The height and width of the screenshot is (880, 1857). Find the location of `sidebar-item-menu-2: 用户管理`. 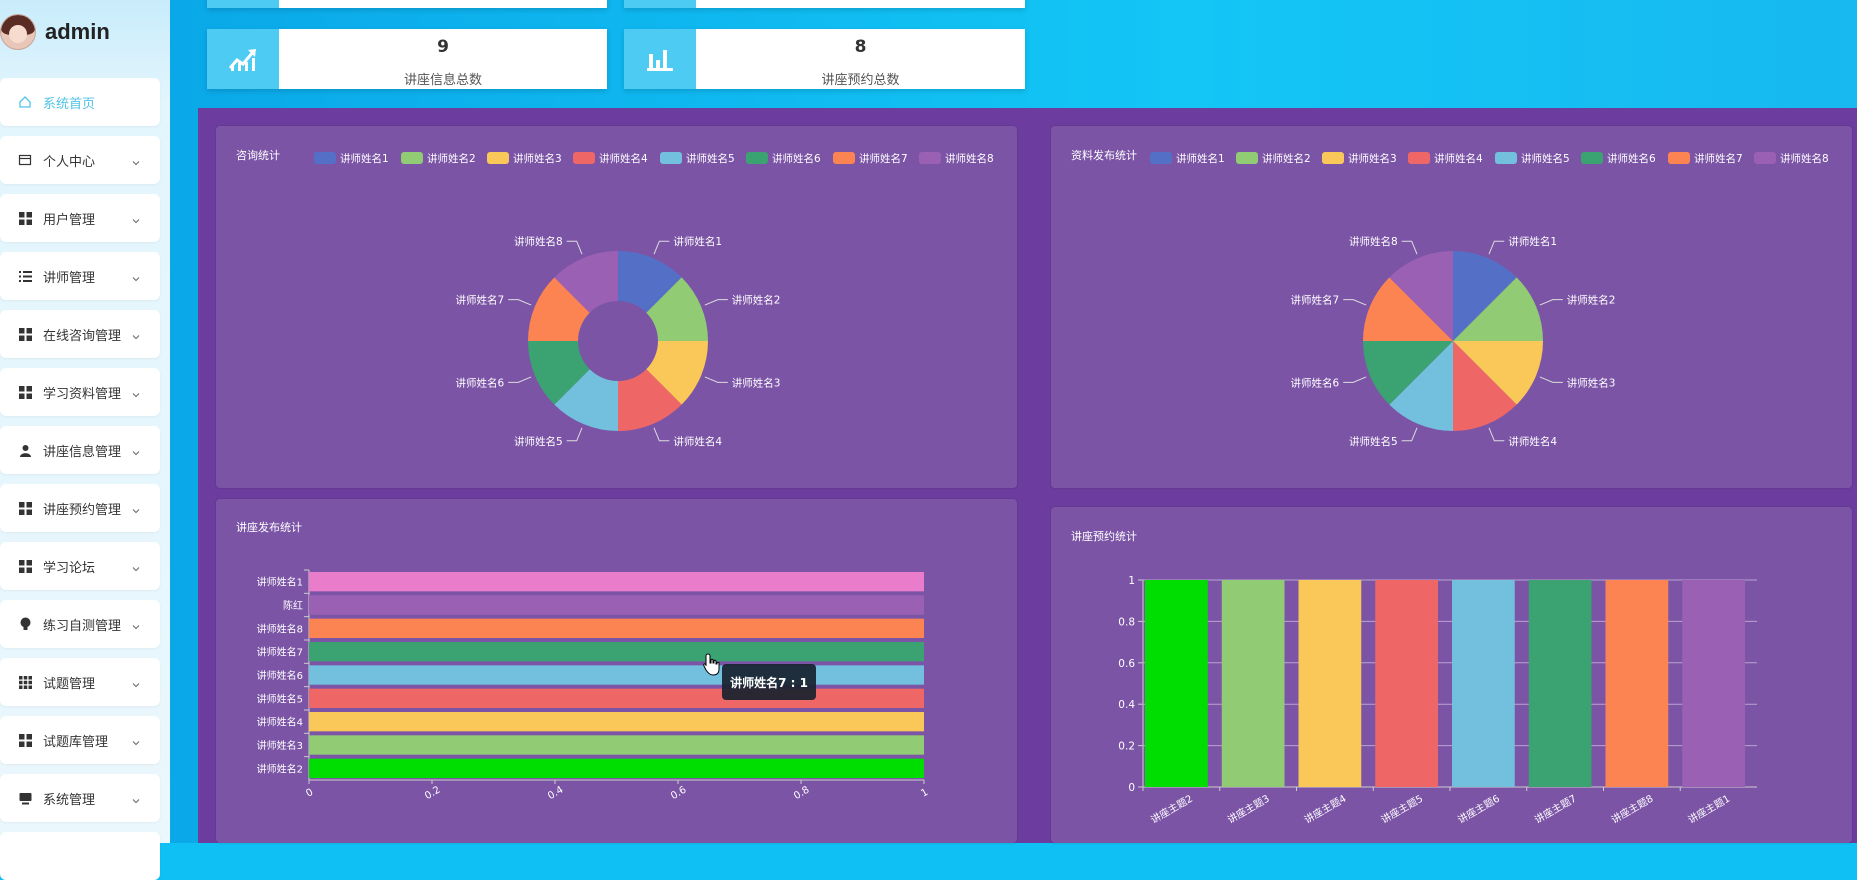

sidebar-item-menu-2: 用户管理 is located at coordinates (80, 218).